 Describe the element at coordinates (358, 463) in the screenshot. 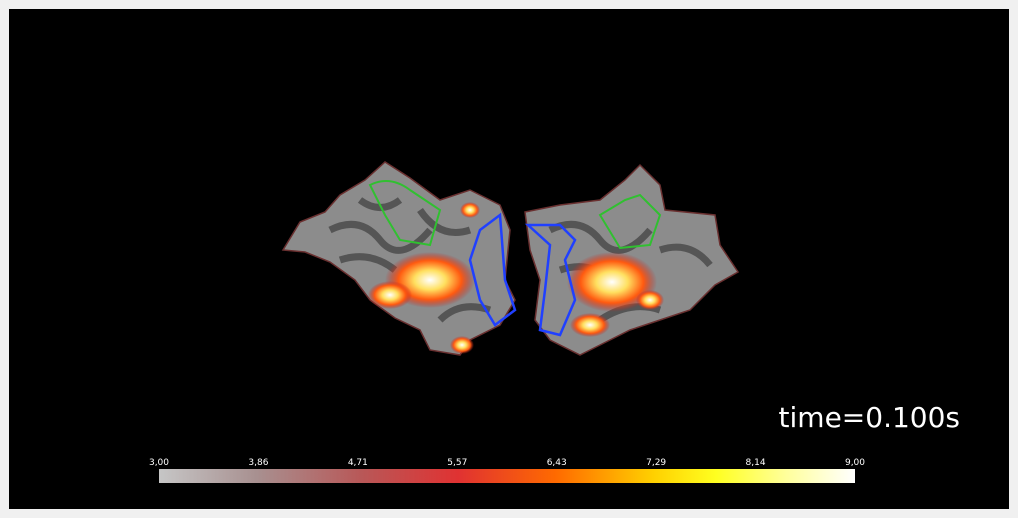

I see `colorbar-tick-label: 4,71` at that location.